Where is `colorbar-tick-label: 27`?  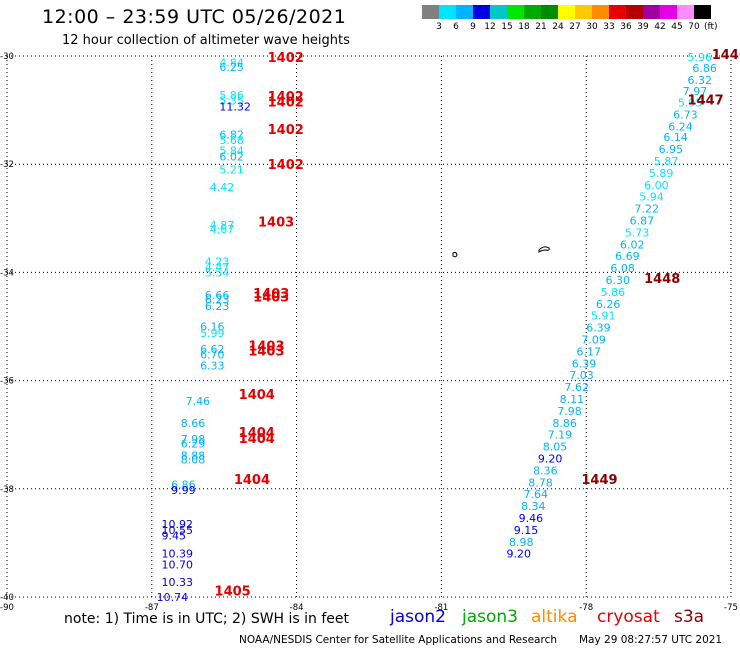
colorbar-tick-label: 27 is located at coordinates (575, 27).